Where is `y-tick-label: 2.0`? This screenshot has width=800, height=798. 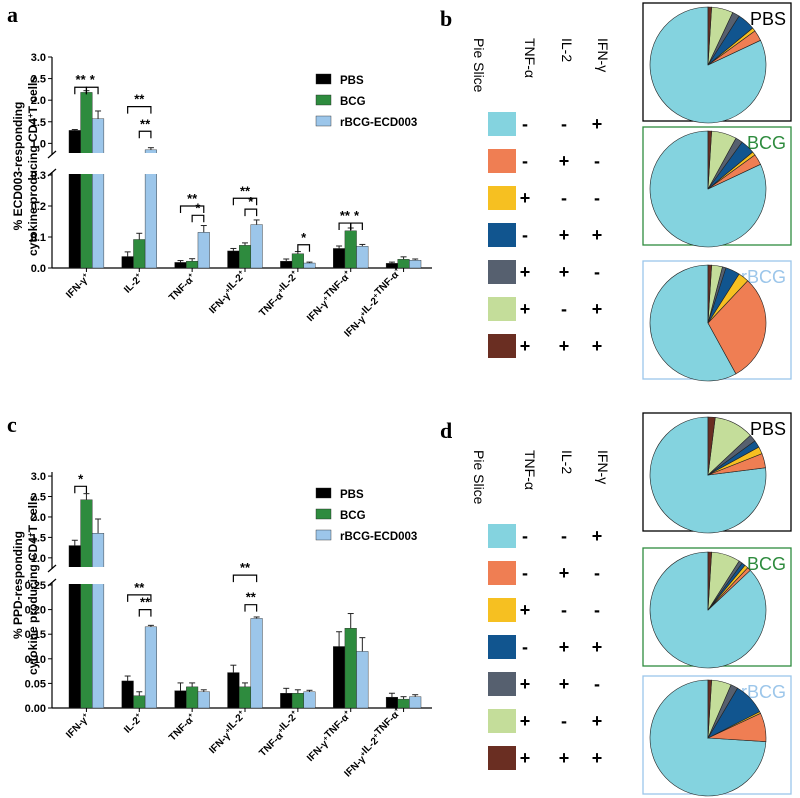
y-tick-label: 2.0 is located at coordinates (38, 518).